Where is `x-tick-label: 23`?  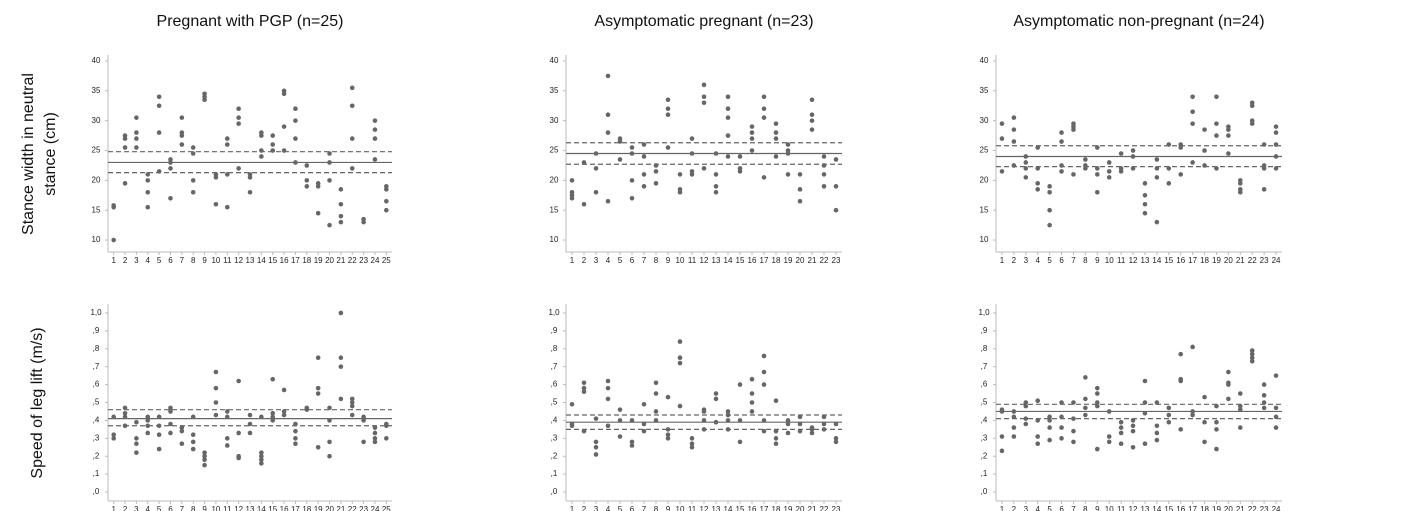 x-tick-label: 23 is located at coordinates (1264, 260).